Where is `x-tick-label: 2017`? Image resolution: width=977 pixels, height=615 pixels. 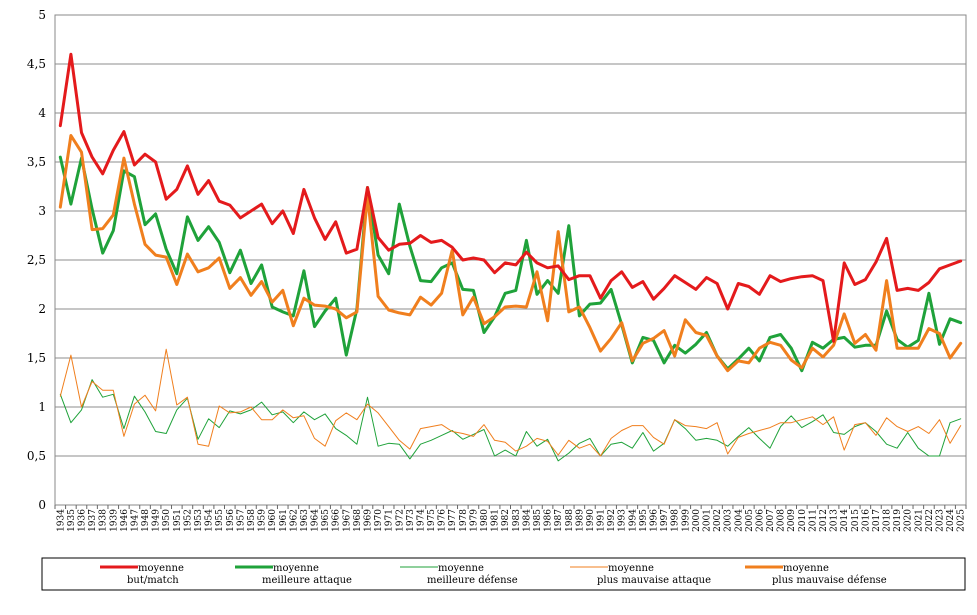
x-tick-label: 2017 is located at coordinates (877, 520).